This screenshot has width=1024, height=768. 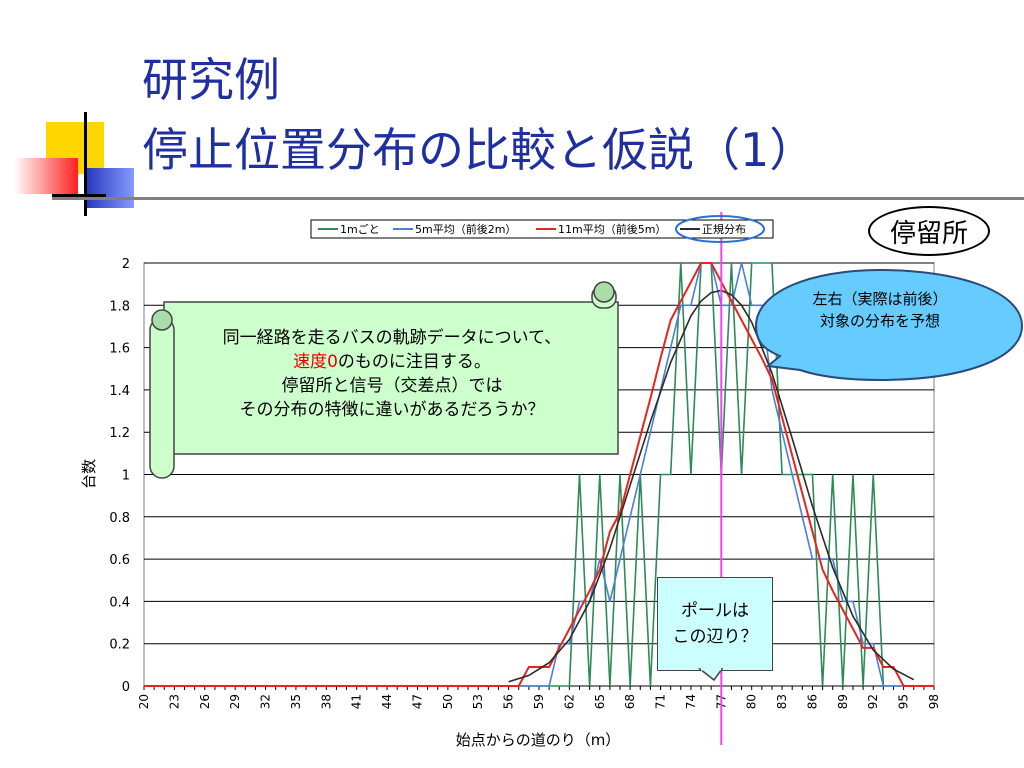 I want to click on y-tick-label: 1, so click(x=126, y=476).